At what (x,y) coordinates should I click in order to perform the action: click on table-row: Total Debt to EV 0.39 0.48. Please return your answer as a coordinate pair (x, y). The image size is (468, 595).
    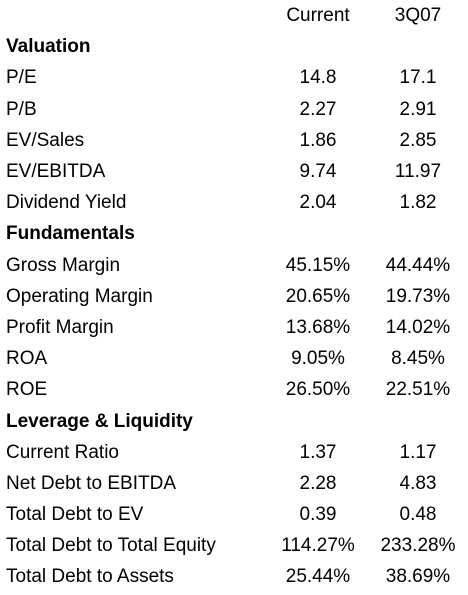
    Looking at the image, I should click on (234, 514).